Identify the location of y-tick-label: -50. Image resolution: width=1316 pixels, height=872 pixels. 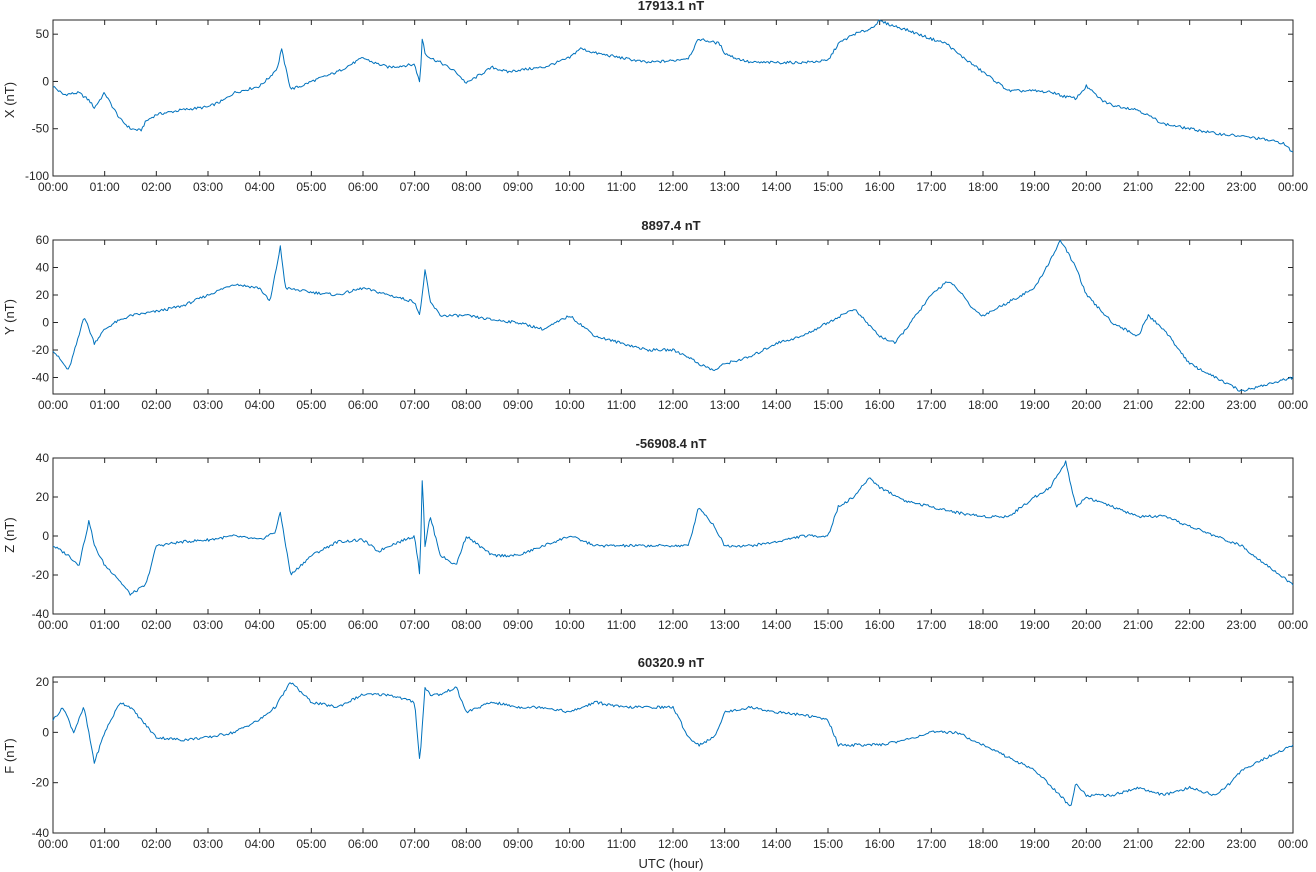
(41, 129).